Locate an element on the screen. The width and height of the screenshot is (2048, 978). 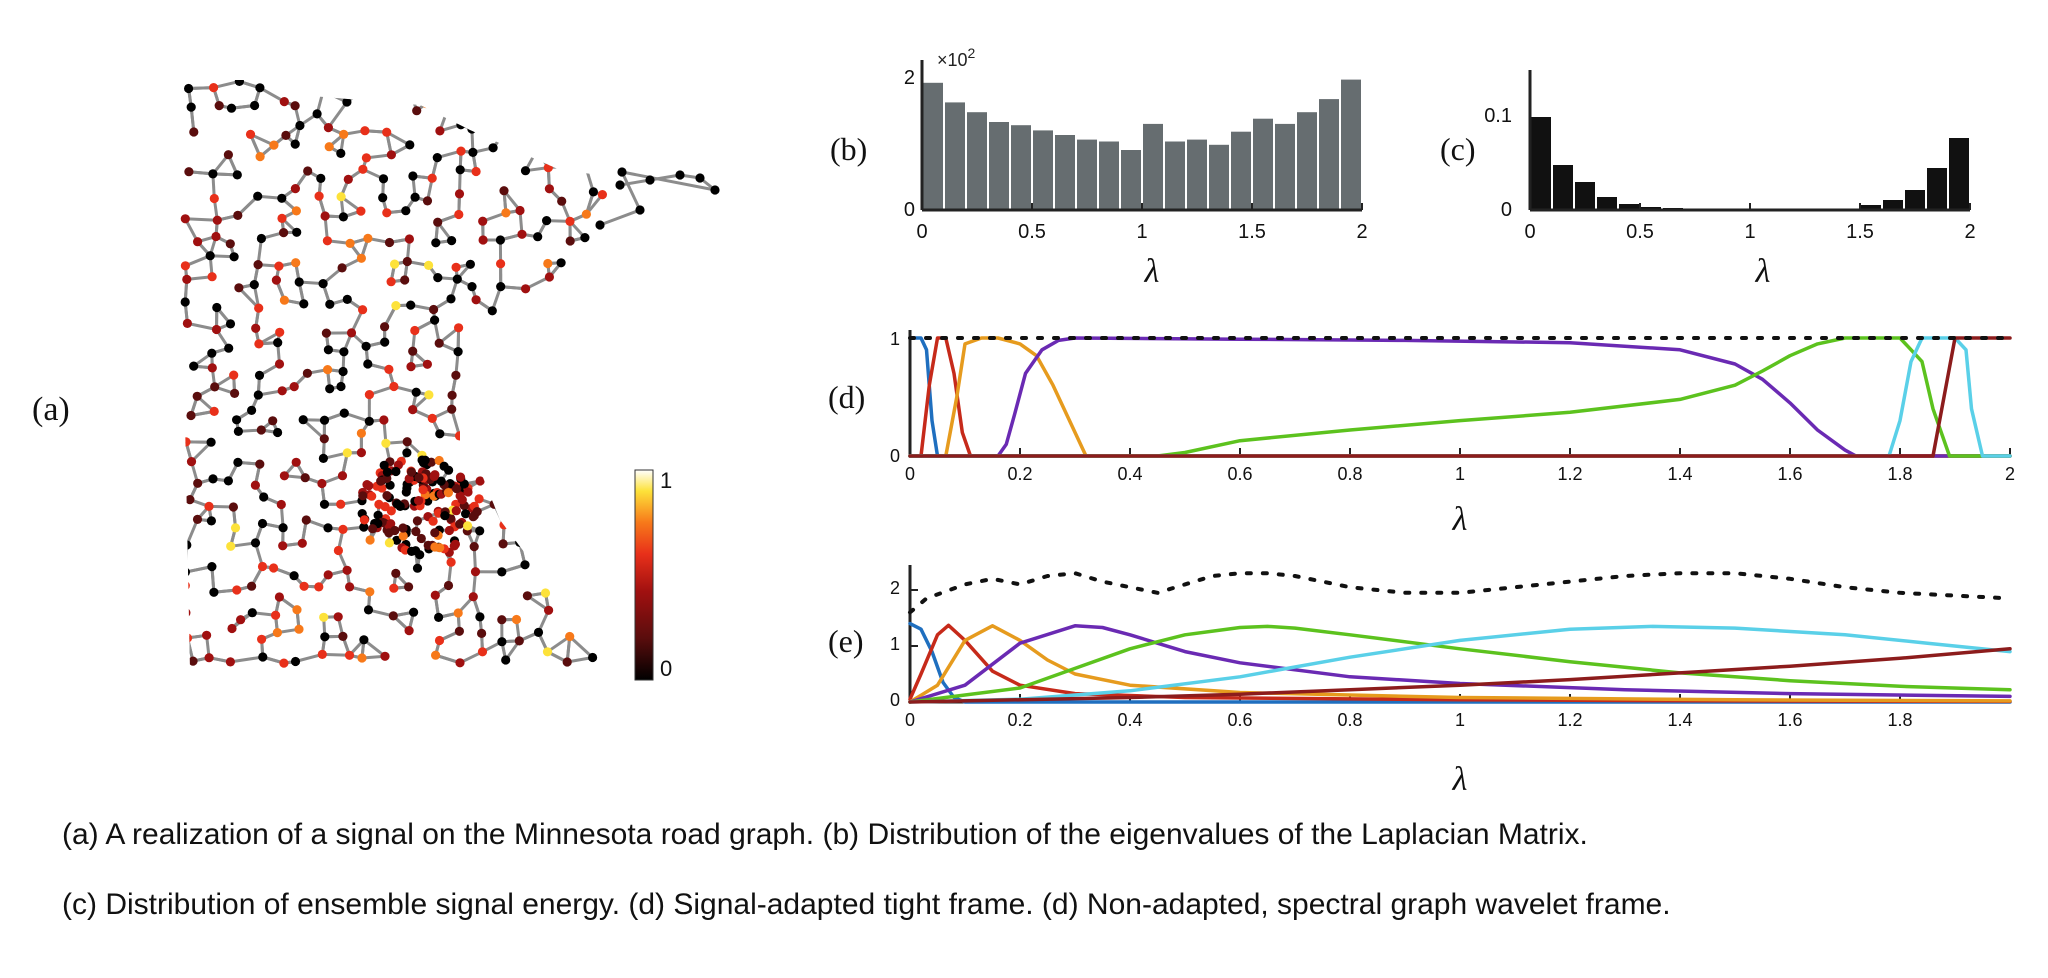
panel-d-lines is located at coordinates (1460, 397).